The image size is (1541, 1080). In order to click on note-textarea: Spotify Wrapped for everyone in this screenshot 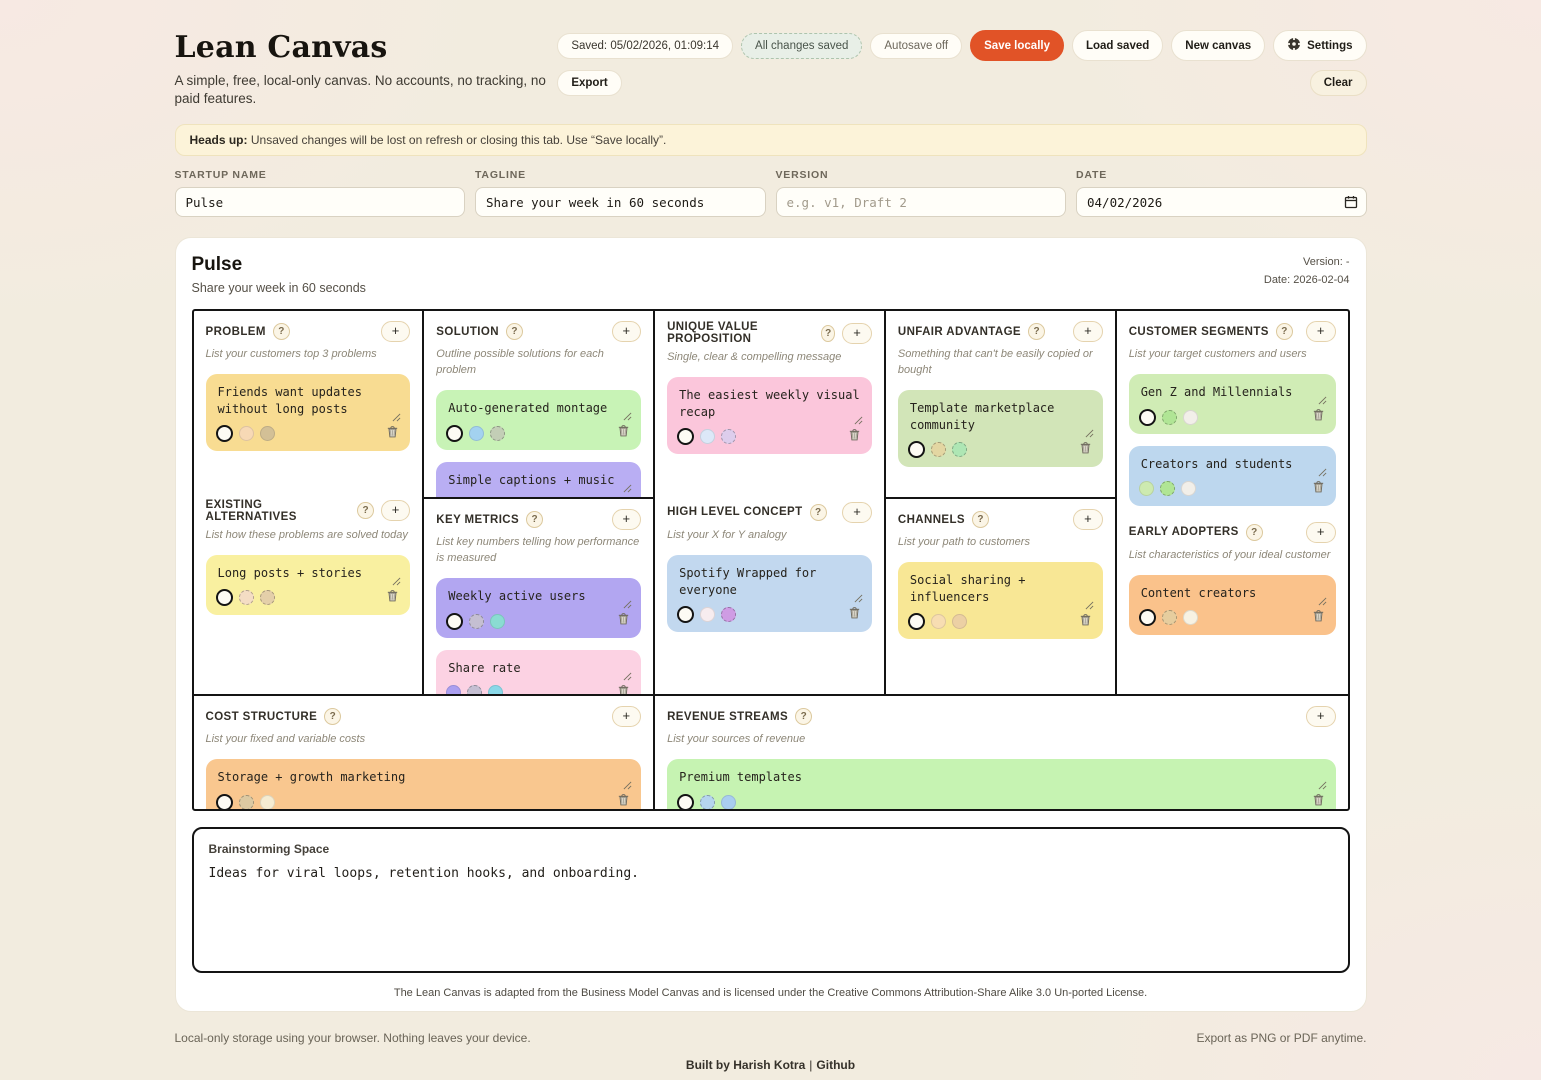, I will do `click(748, 581)`.